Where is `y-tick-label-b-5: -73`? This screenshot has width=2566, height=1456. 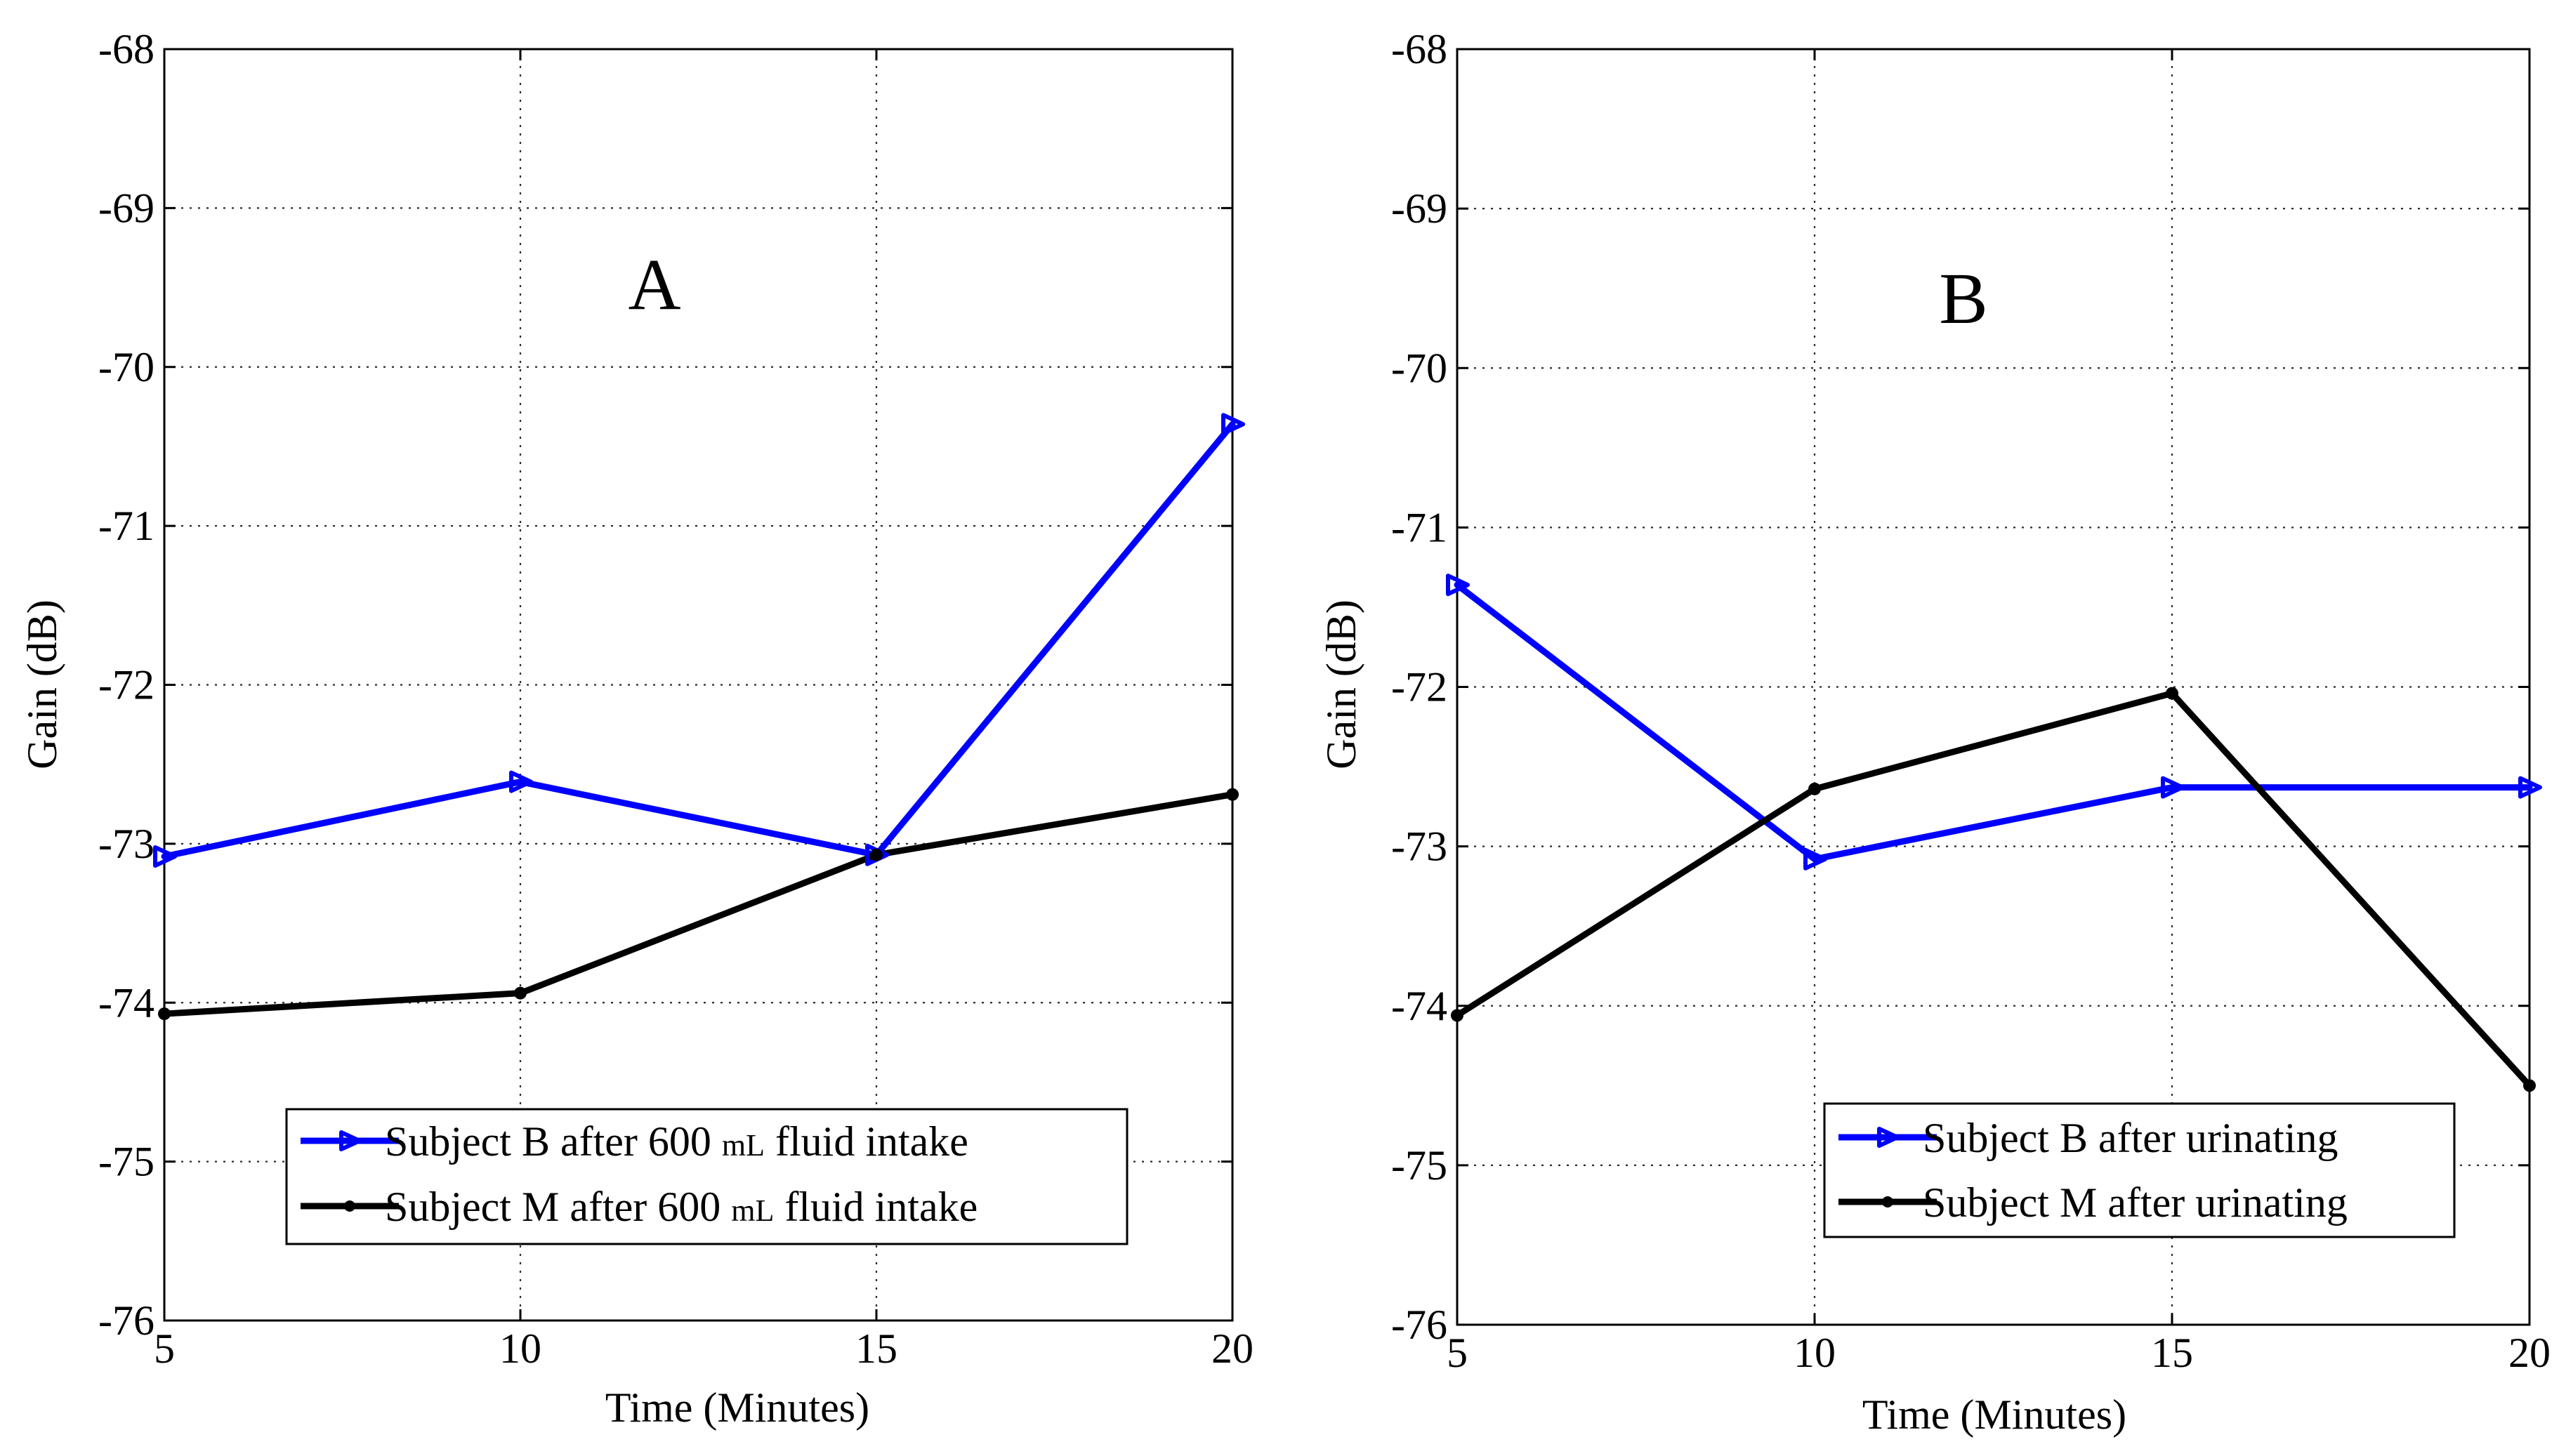 y-tick-label-b-5: -73 is located at coordinates (1419, 846).